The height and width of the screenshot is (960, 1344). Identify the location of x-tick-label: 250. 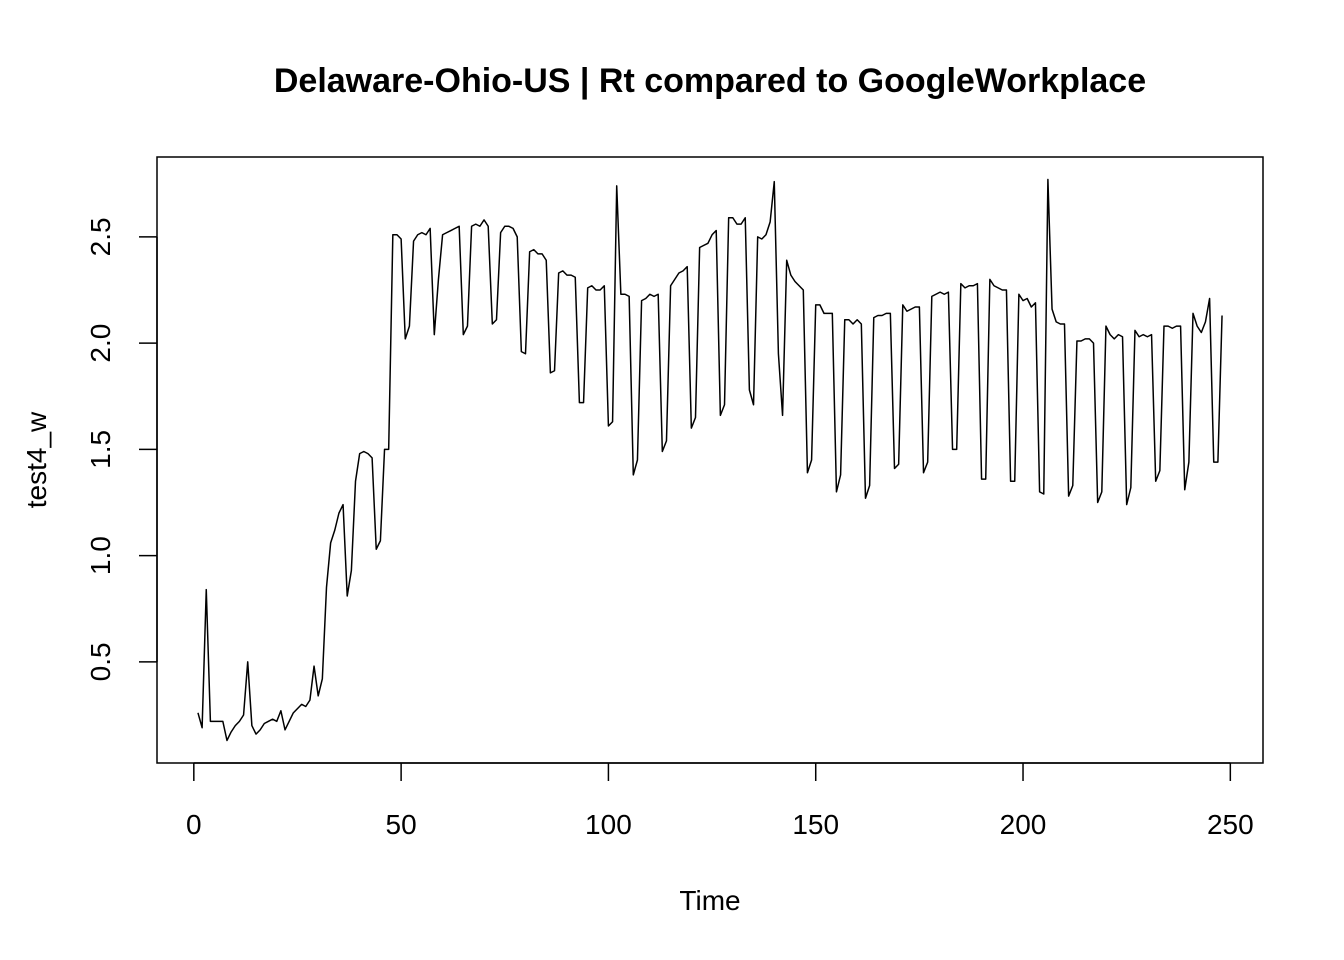
(1230, 824).